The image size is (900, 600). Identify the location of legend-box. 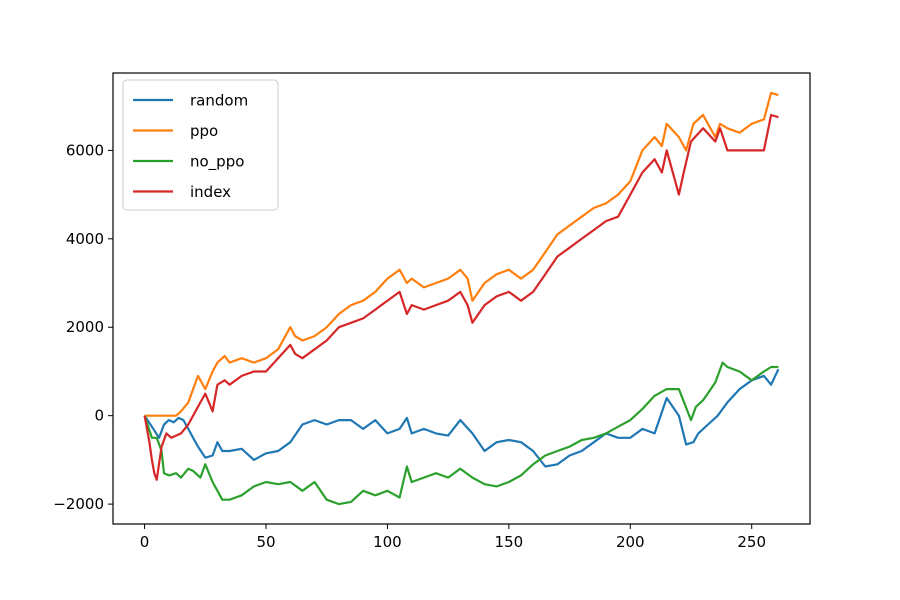
(200, 145).